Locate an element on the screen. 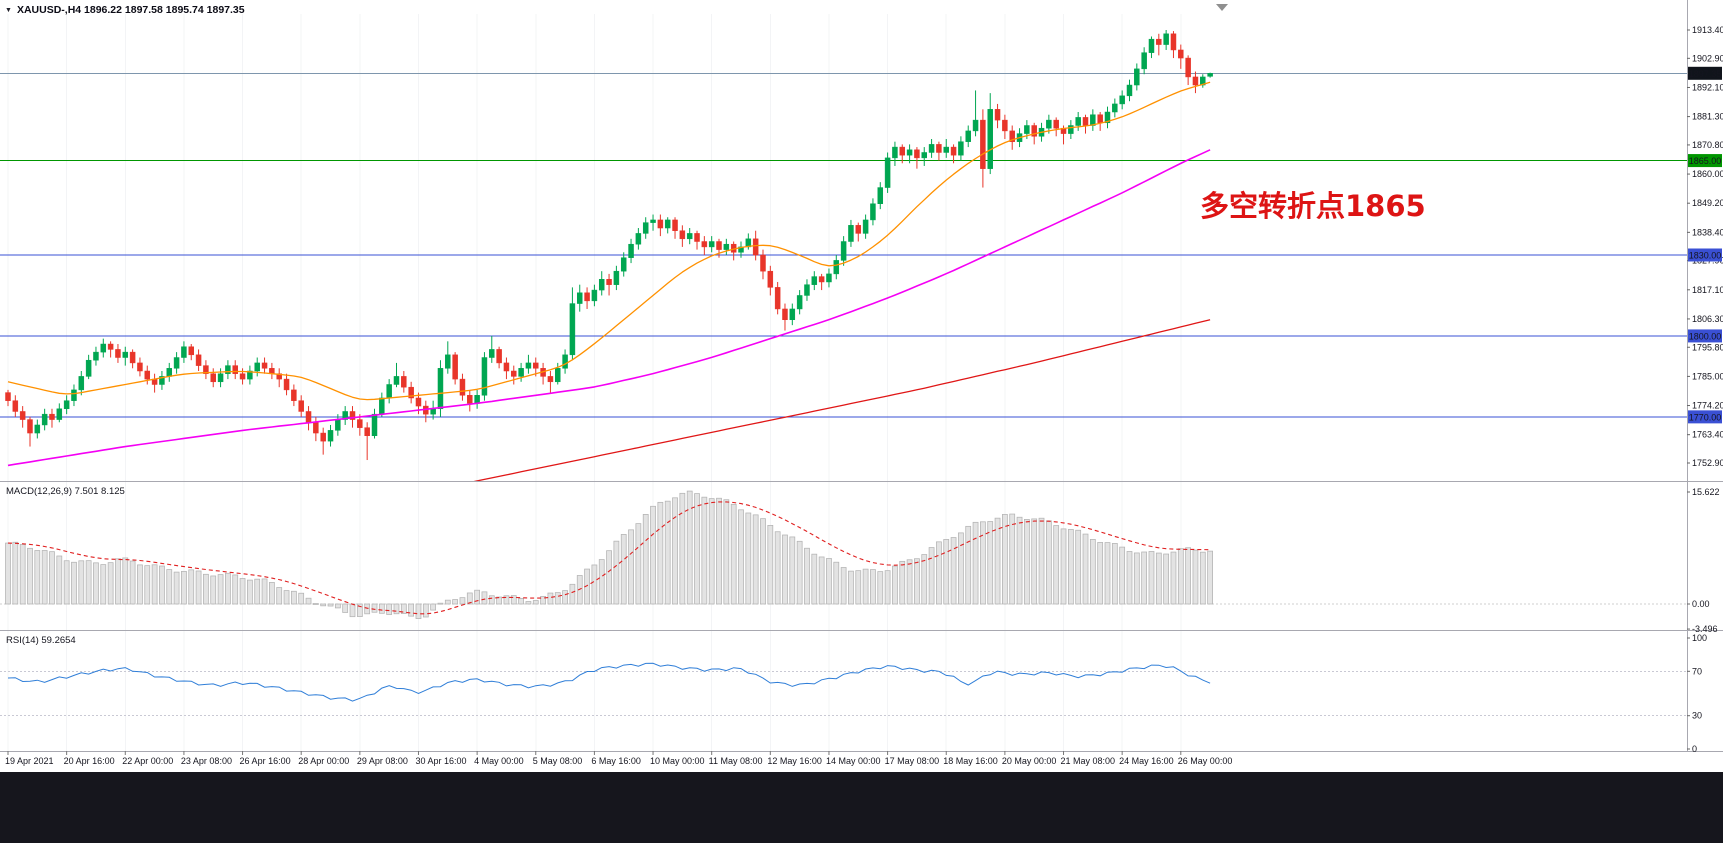 The width and height of the screenshot is (1723, 843). svg-text: 30 Apr 16:00 is located at coordinates (440, 761).